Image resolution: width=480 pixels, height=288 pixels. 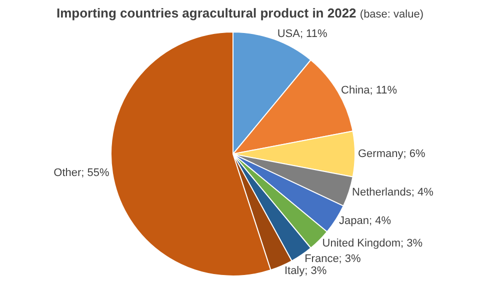 I want to click on slice-label: USA; 11%, so click(x=302, y=34).